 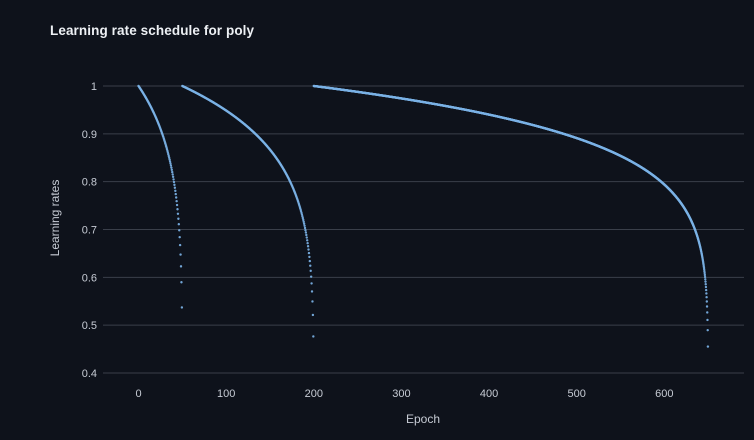 What do you see at coordinates (89, 278) in the screenshot?
I see `y-tick-label: 0.6` at bounding box center [89, 278].